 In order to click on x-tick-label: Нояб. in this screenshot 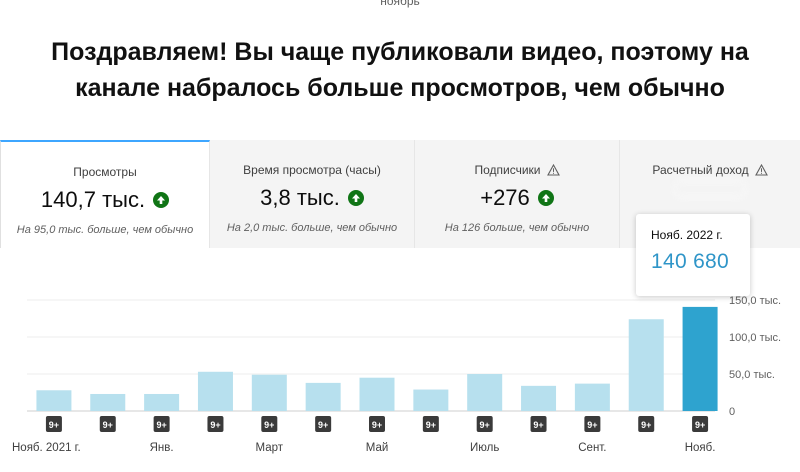, I will do `click(700, 448)`.